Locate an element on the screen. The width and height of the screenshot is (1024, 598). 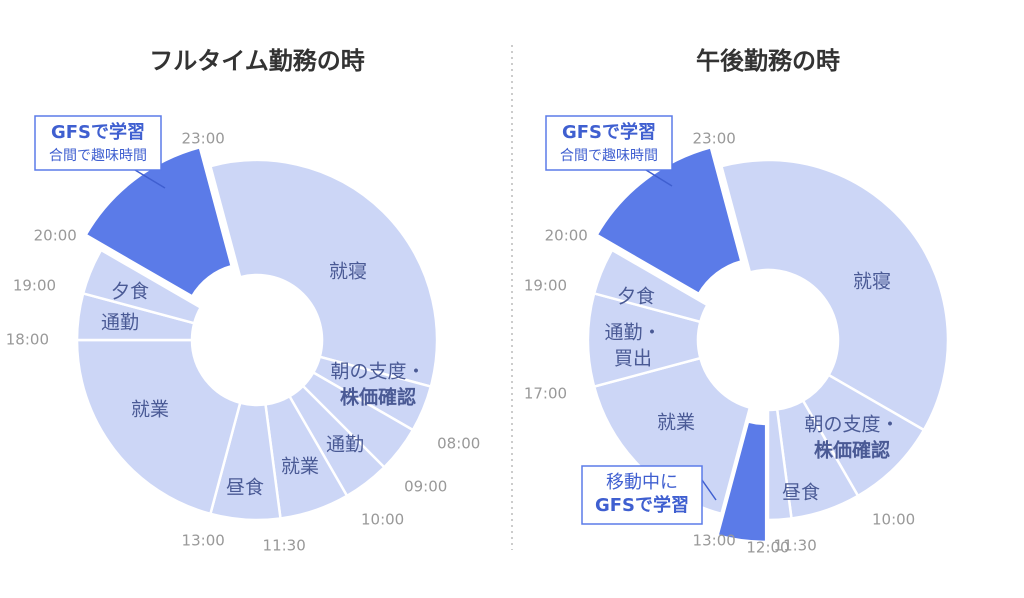
tick-label: 12:00 is located at coordinates (767, 548).